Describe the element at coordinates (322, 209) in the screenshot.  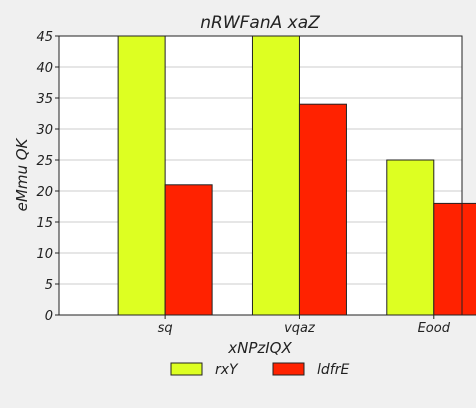
I see `bar-ldfrE-vqaz` at that location.